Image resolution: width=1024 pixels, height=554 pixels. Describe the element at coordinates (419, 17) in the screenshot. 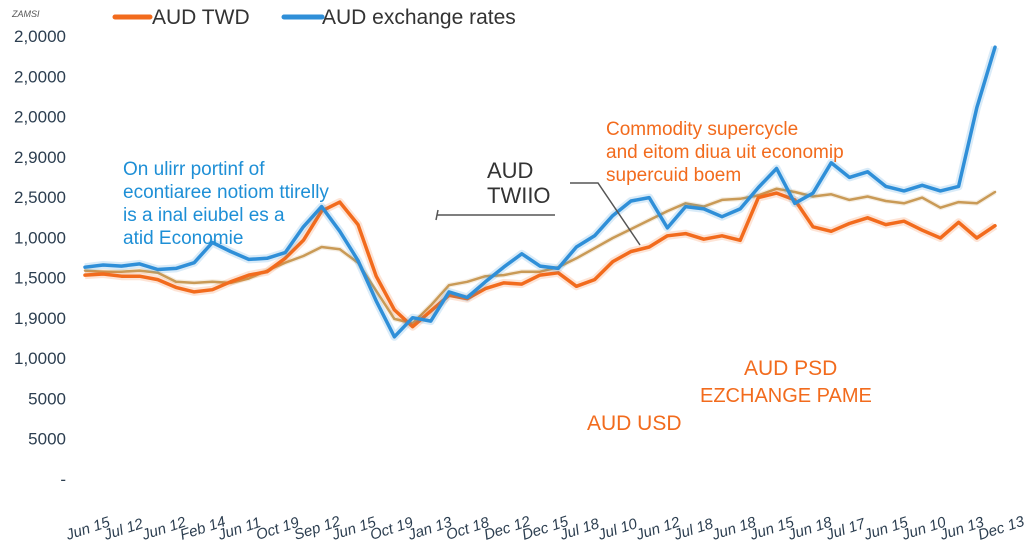

I see `legend-label-aud-rates: AUD exchange rates` at that location.